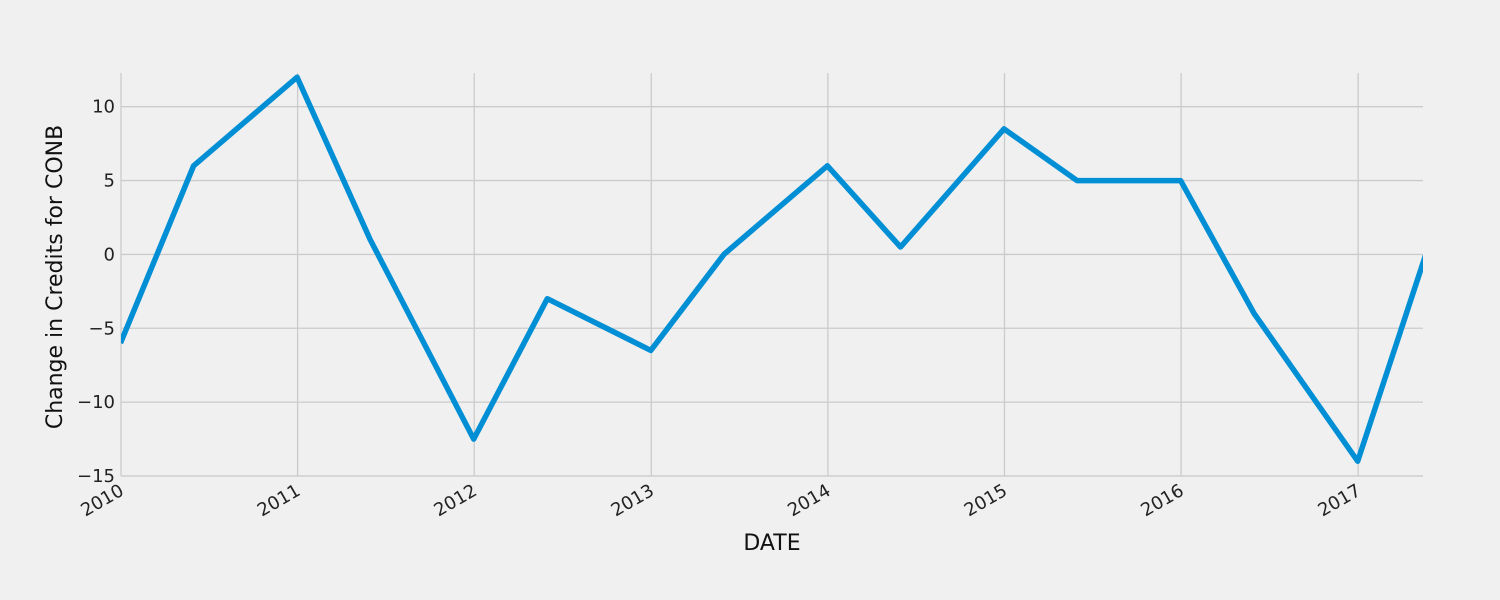 This screenshot has height=600, width=1500. Describe the element at coordinates (1339, 500) in the screenshot. I see `x-tick-label: 2017` at that location.